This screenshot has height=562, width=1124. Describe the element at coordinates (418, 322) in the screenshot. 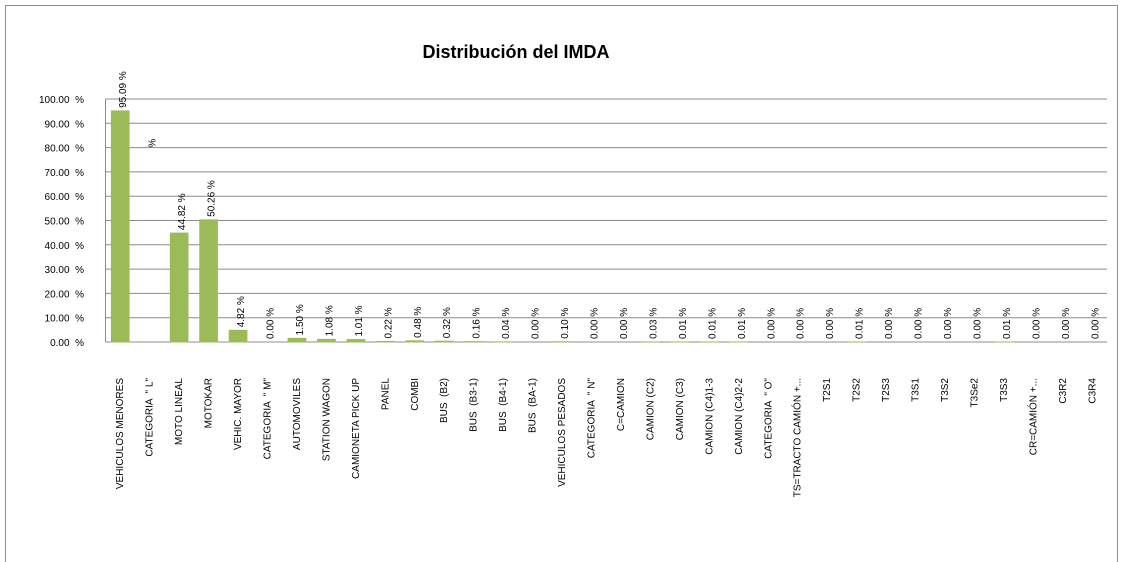

I see `data-label: 0.48 %` at that location.